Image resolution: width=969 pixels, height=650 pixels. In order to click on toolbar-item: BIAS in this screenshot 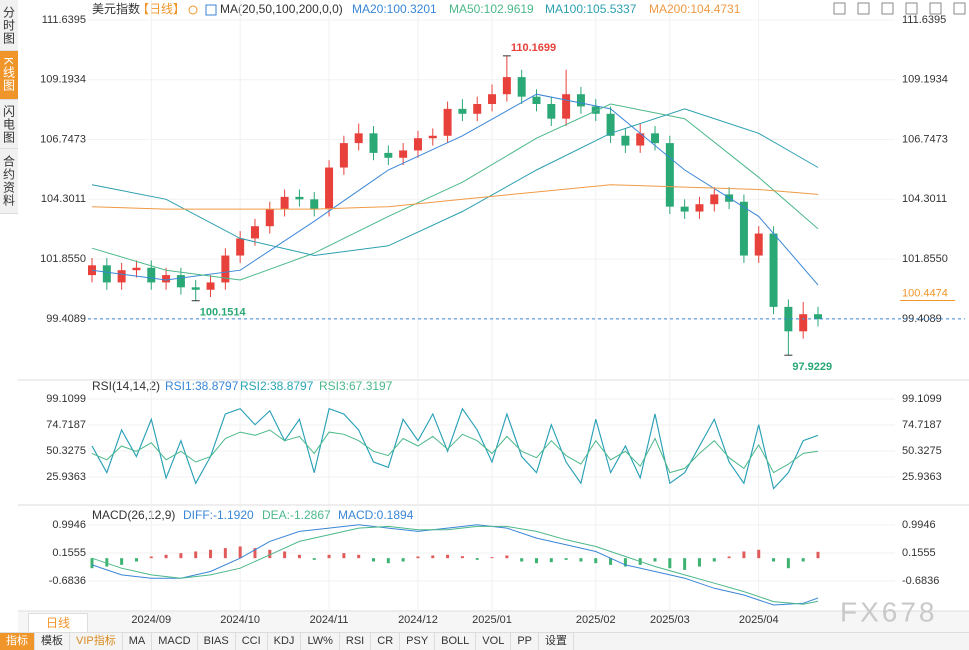, I will do `click(217, 641)`.